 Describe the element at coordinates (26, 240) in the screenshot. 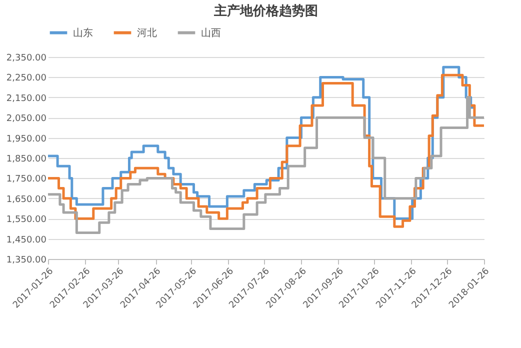

I see `y-tick-label: 1,450.00` at that location.